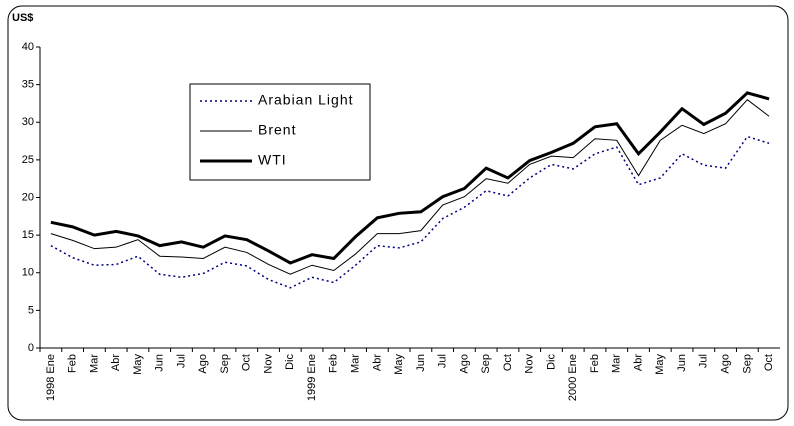 Image resolution: width=794 pixels, height=426 pixels. Describe the element at coordinates (28, 235) in the screenshot. I see `y-tick-label: 15` at that location.